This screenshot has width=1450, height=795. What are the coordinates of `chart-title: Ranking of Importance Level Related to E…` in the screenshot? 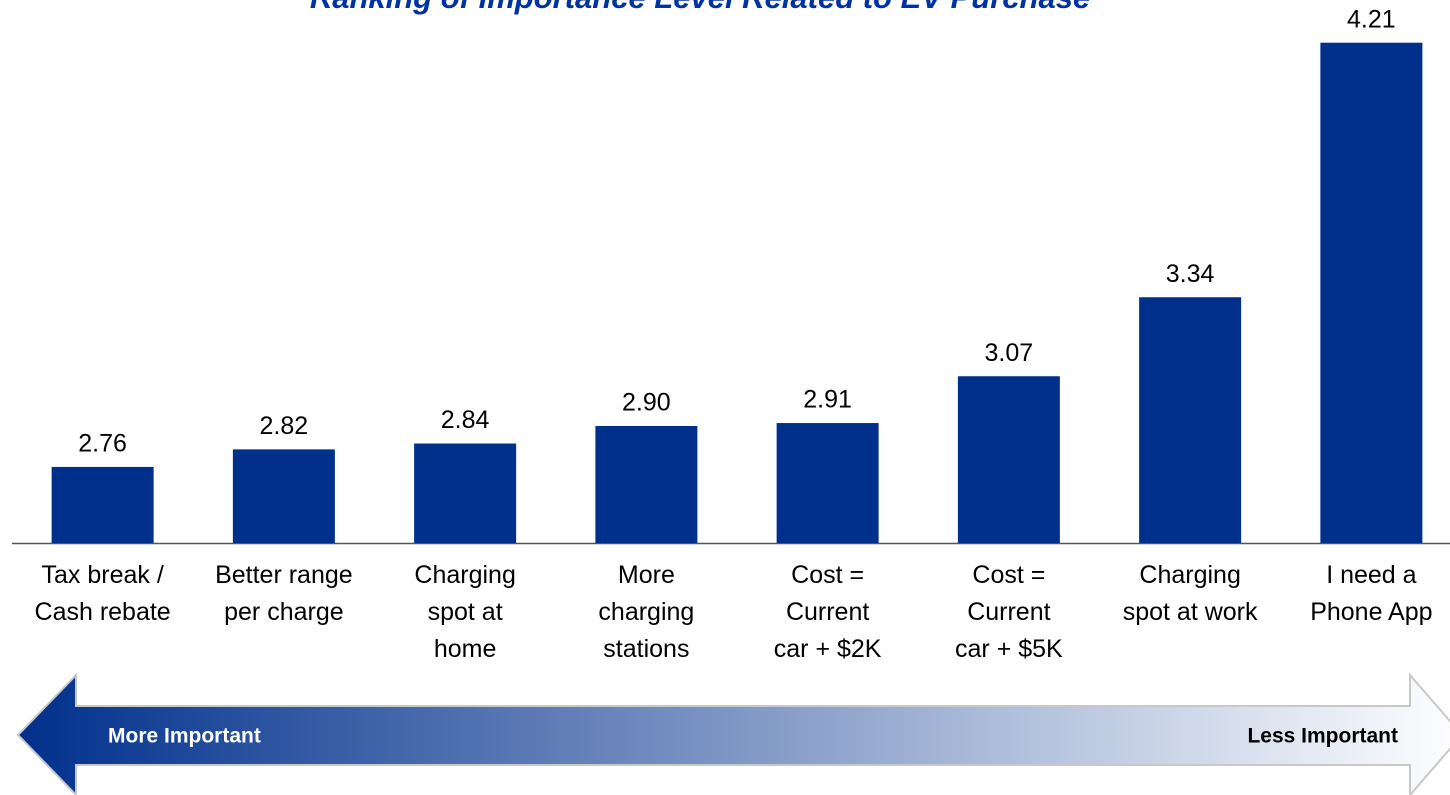 It's located at (700, 7).